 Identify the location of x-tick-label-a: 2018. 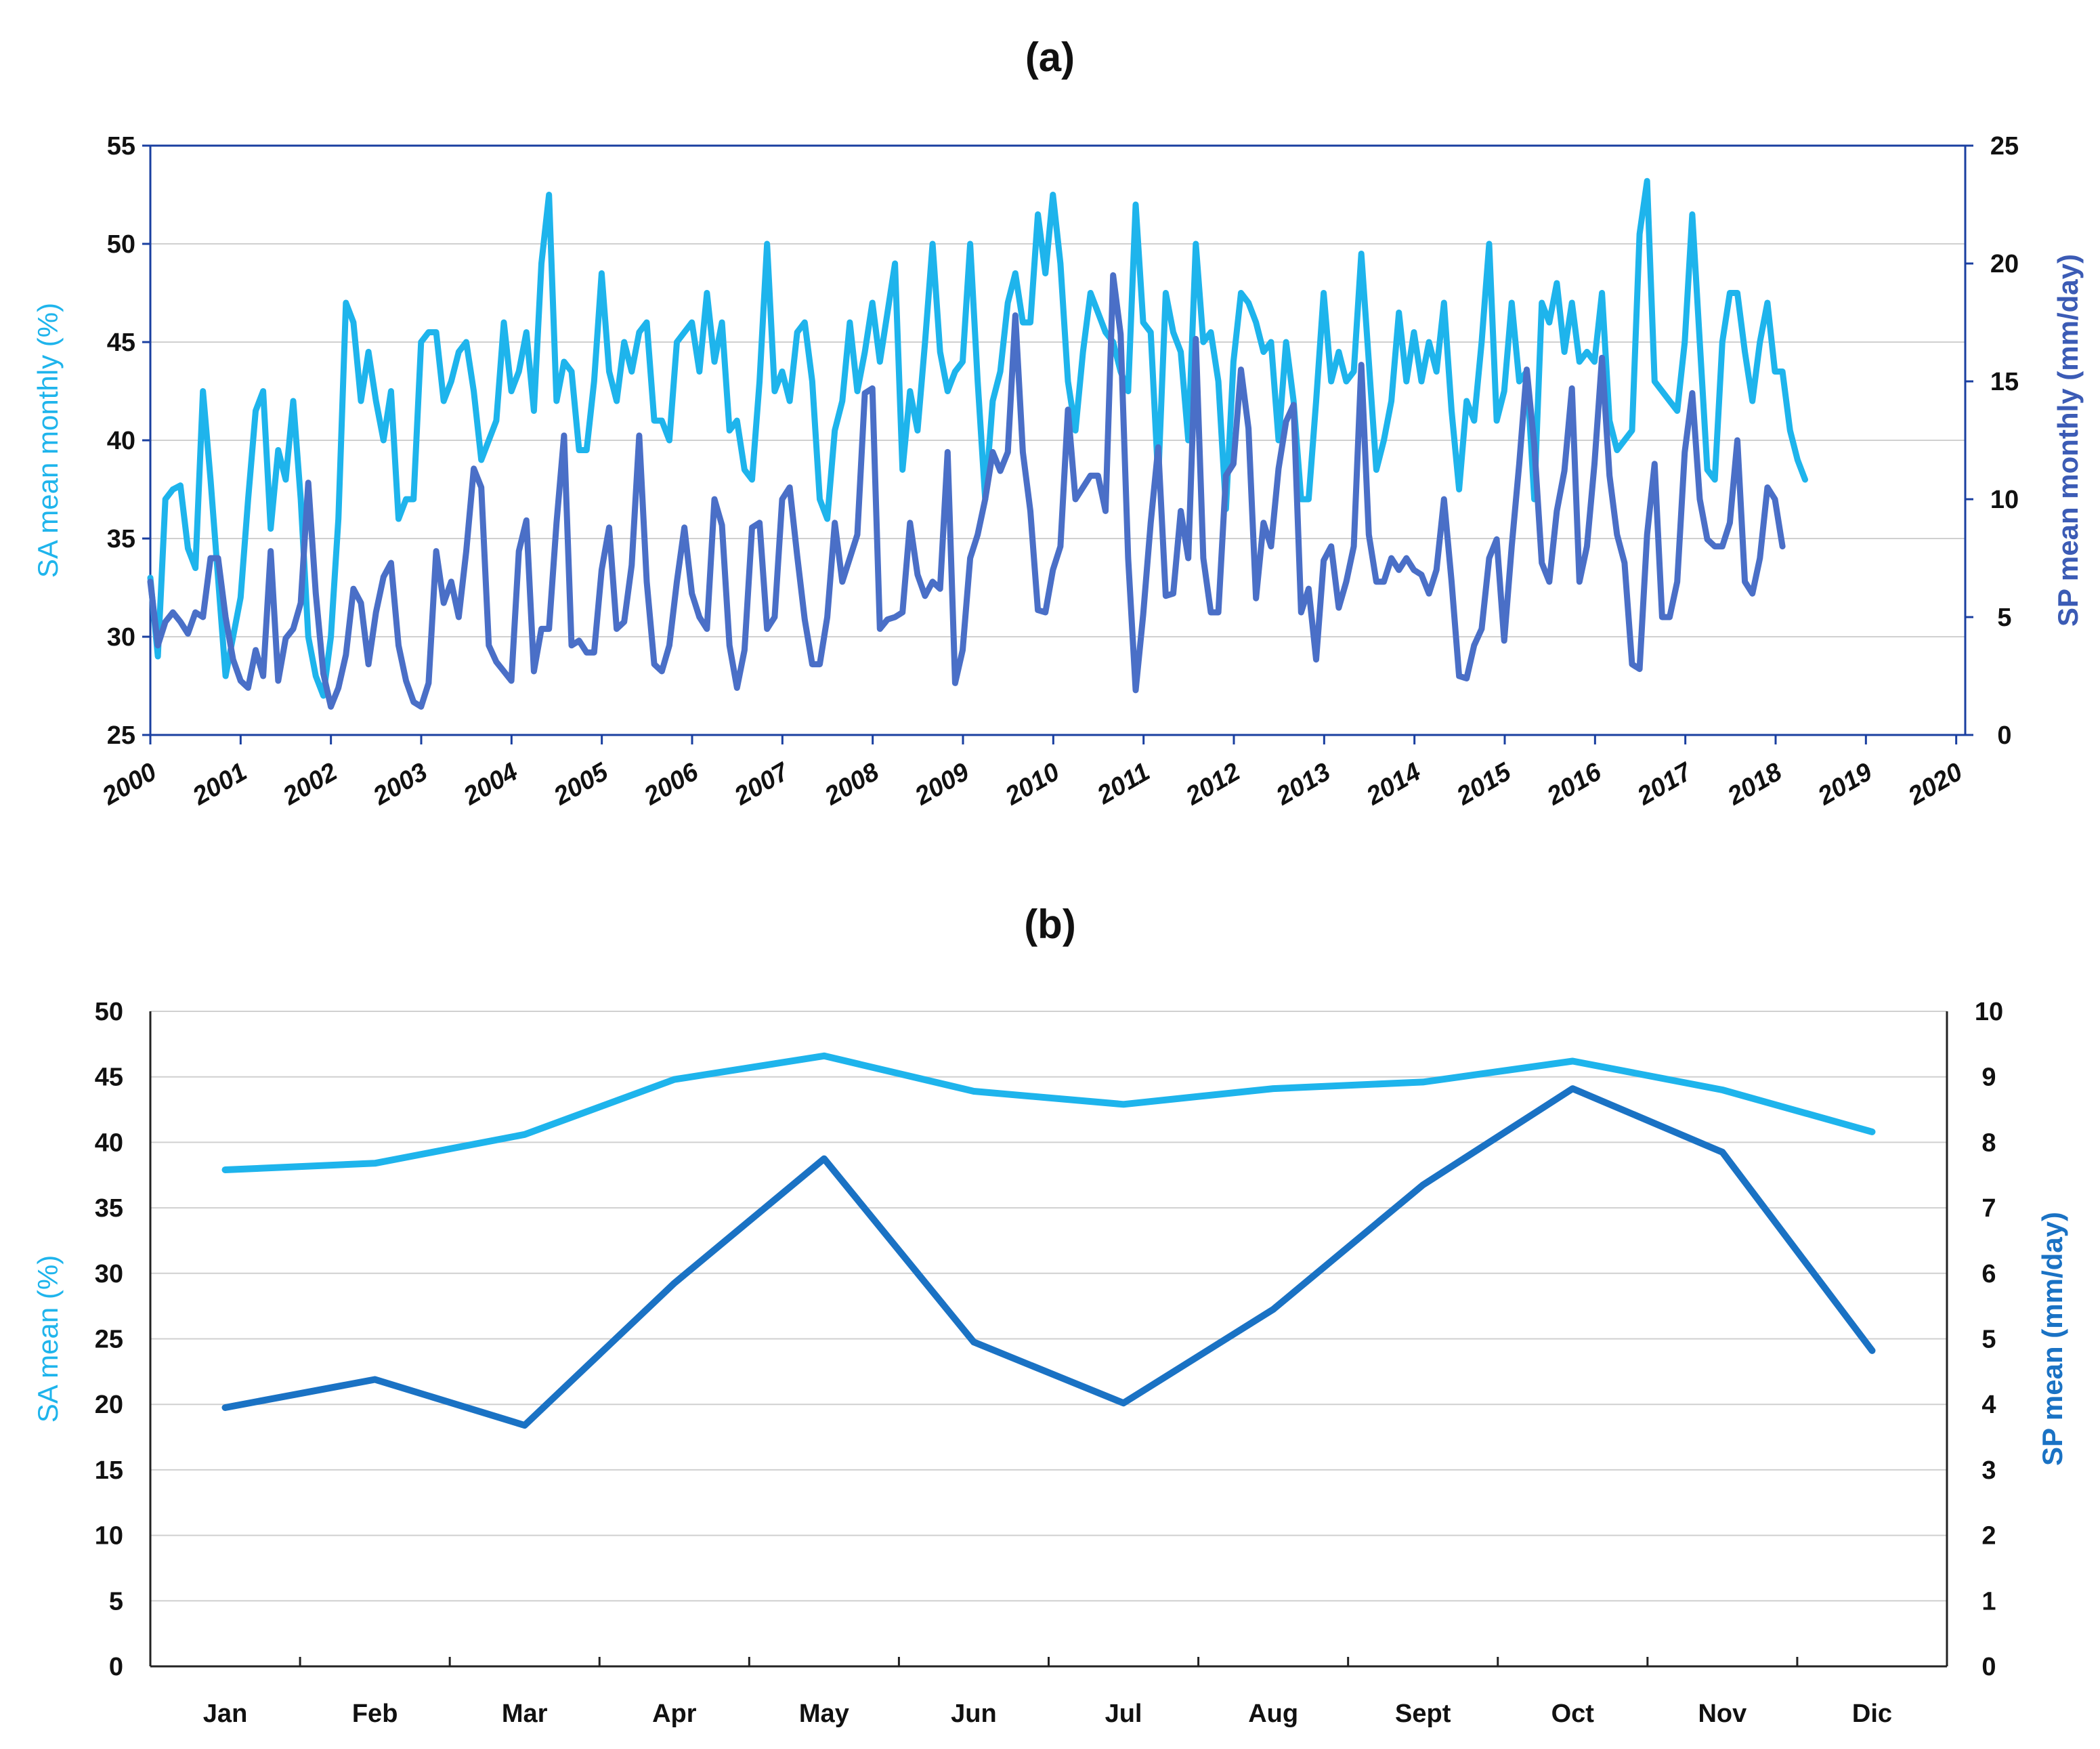
(1754, 784).